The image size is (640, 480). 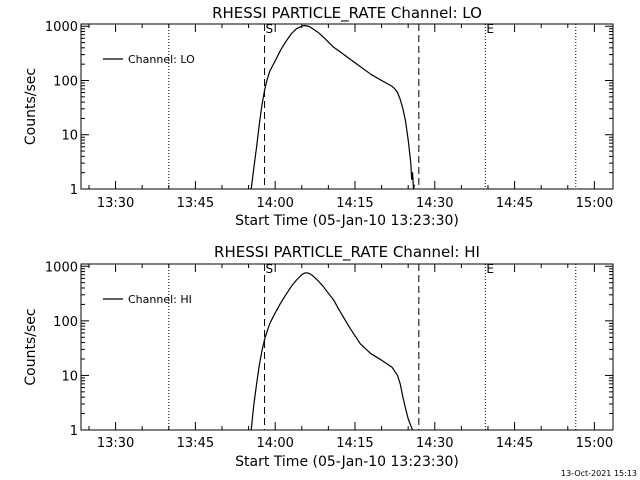 What do you see at coordinates (161, 59) in the screenshot?
I see `legend-label: Channel: LO` at bounding box center [161, 59].